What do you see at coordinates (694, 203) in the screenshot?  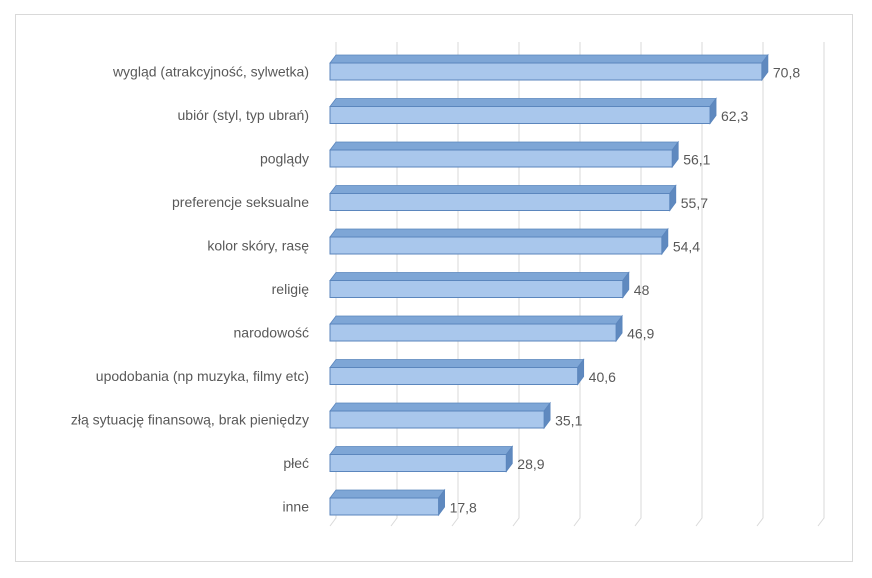 I see `value-label: 55,7` at bounding box center [694, 203].